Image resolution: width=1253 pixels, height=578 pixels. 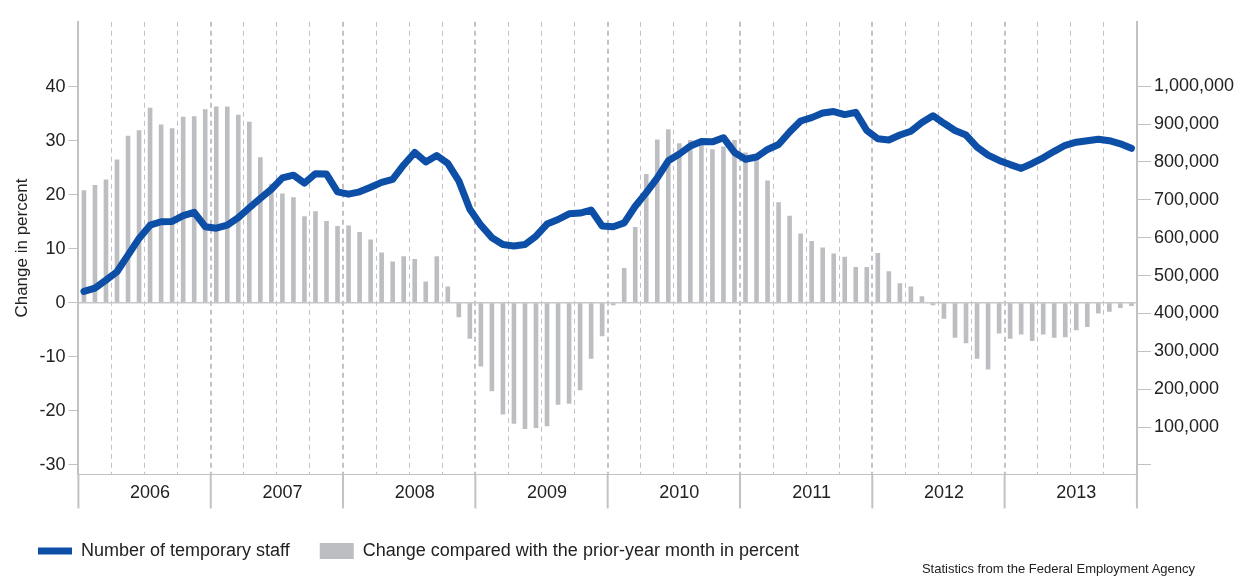 What do you see at coordinates (943, 492) in the screenshot?
I see `x-tick-label: 2012` at bounding box center [943, 492].